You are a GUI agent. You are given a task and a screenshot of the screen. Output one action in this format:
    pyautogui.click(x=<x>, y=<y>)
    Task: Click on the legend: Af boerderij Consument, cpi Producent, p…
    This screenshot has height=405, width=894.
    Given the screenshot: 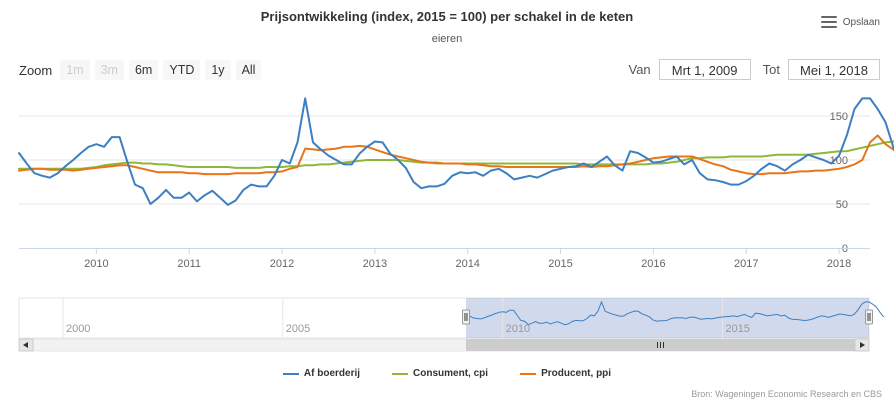 What is the action you would take?
    pyautogui.click(x=447, y=373)
    